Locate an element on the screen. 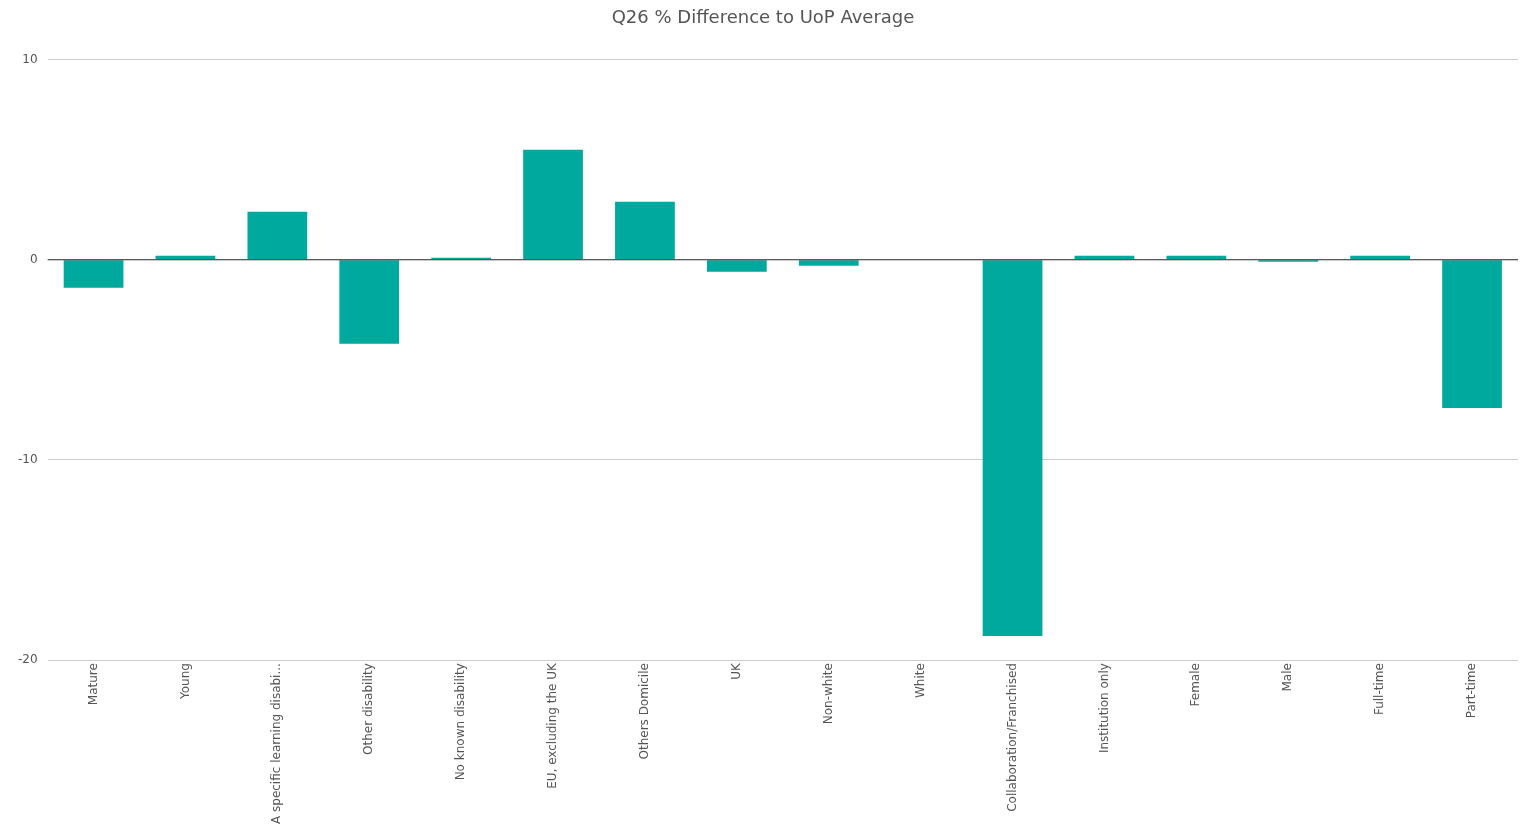 This screenshot has height=835, width=1530. y-tick-label: -20 is located at coordinates (27, 659).